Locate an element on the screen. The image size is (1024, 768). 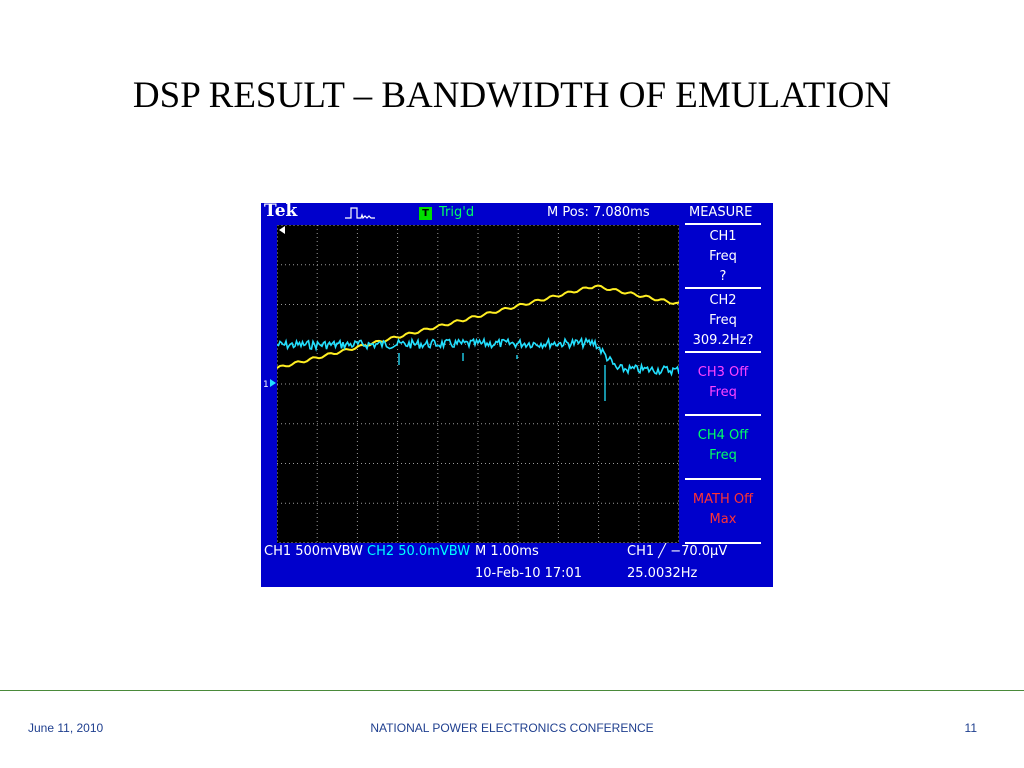
svg-text: 1 is located at coordinates (266, 384).